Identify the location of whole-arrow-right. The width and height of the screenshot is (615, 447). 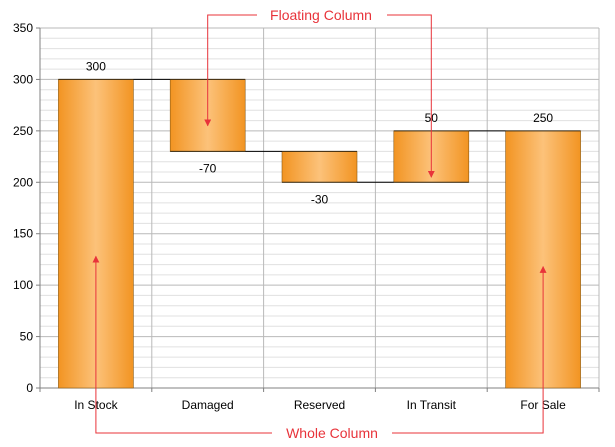
(469, 349).